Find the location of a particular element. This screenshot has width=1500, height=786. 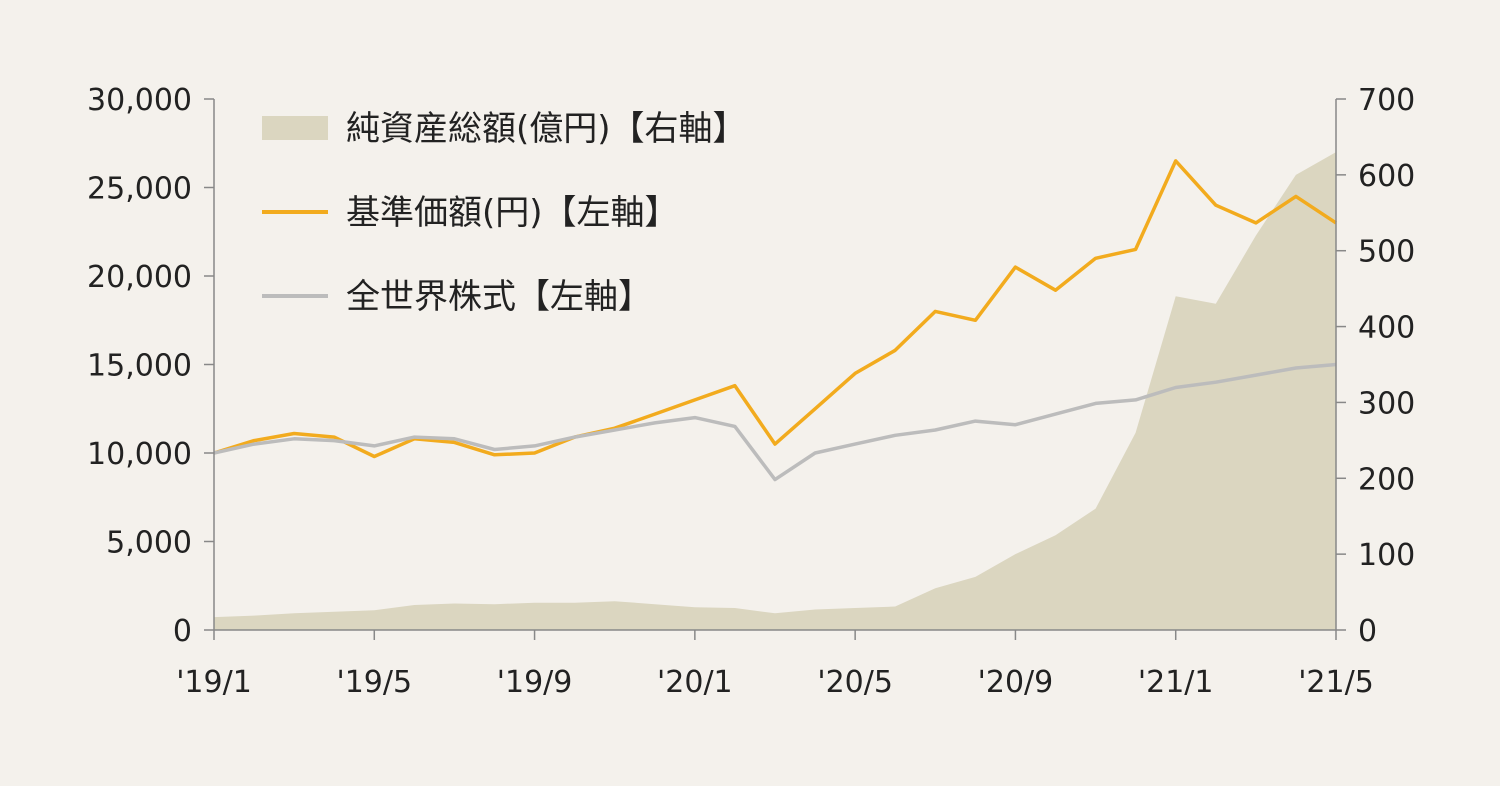

left-tick-label: 30,000 is located at coordinates (139, 100).